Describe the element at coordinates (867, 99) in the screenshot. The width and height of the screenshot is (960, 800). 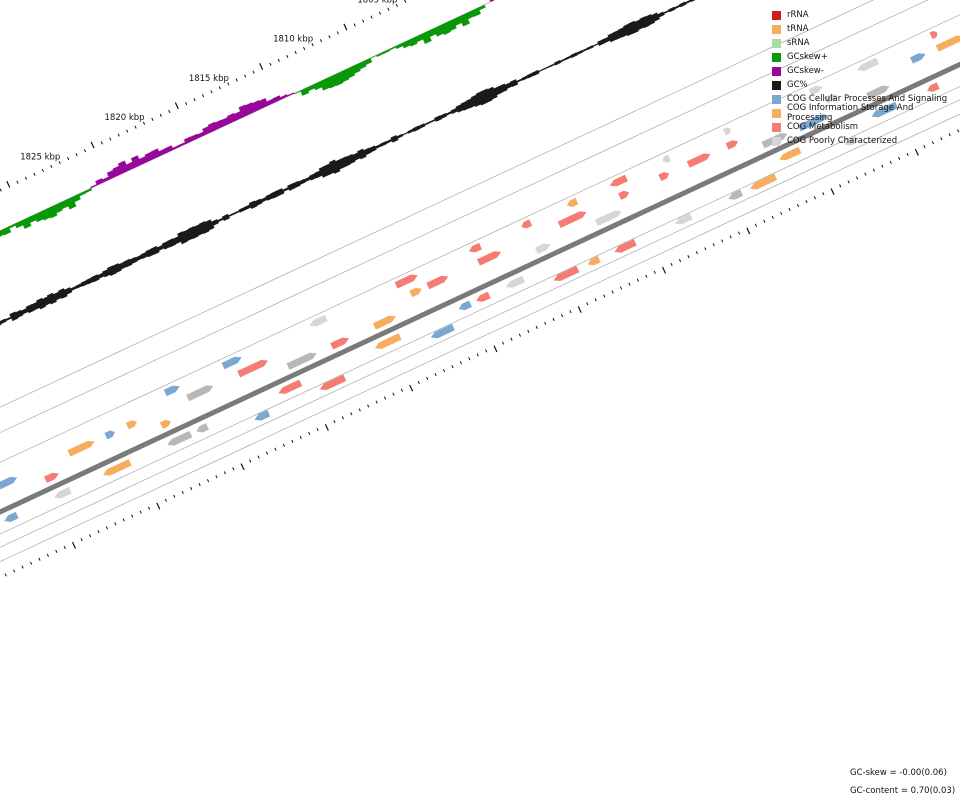
I see `legend-label: COG Cellular Processes And Signaling` at that location.